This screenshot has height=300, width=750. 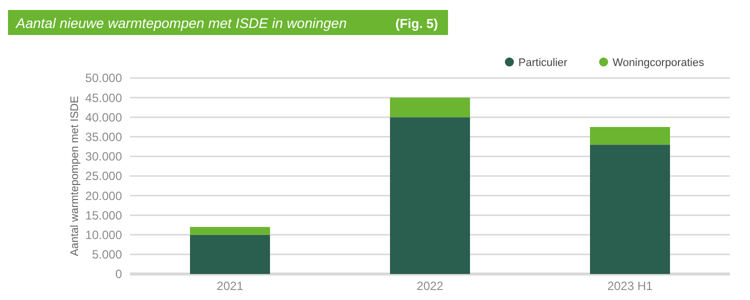 I want to click on legend-label: Woningcorporaties, so click(x=658, y=62).